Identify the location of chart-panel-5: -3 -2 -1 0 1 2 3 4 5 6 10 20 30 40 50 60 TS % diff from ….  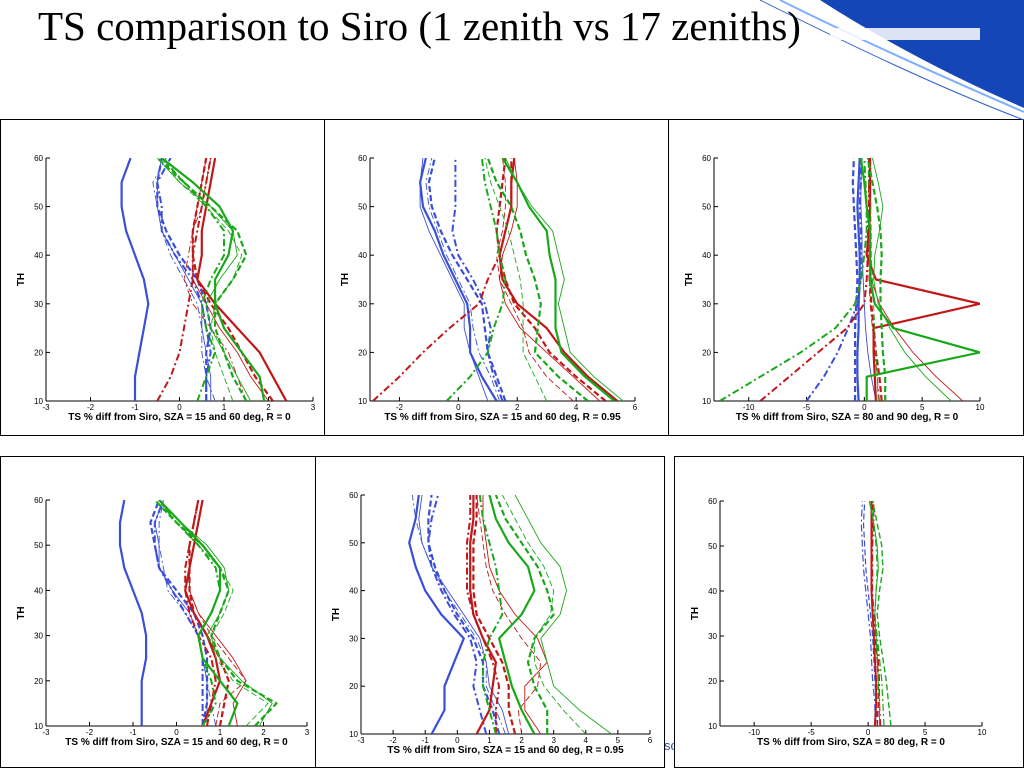
(490, 612).